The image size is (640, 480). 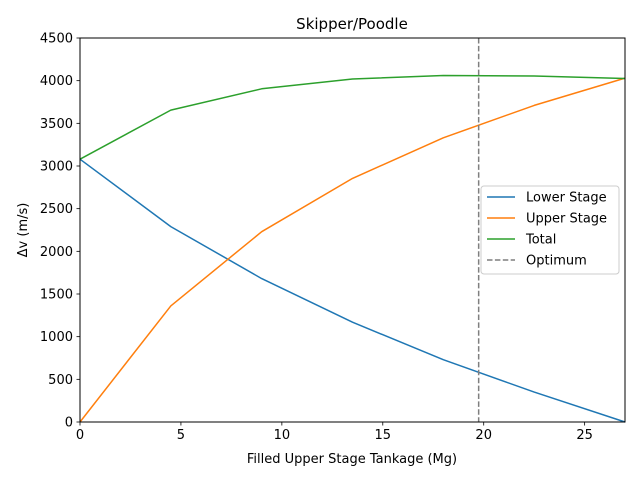 I want to click on x-tick-label: 0, so click(x=80, y=435).